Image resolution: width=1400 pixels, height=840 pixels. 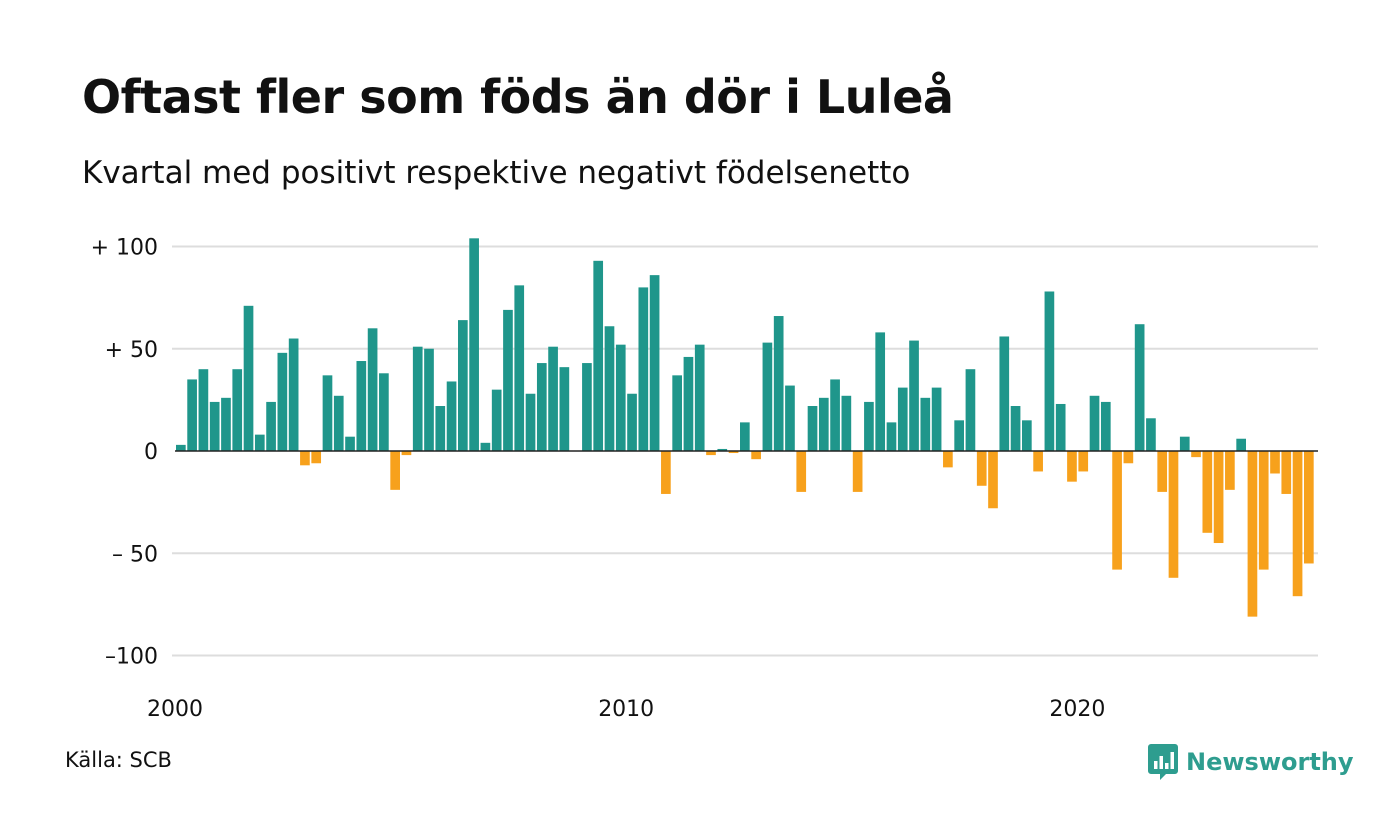 What do you see at coordinates (151, 452) in the screenshot?
I see `y-tick-label: 0` at bounding box center [151, 452].